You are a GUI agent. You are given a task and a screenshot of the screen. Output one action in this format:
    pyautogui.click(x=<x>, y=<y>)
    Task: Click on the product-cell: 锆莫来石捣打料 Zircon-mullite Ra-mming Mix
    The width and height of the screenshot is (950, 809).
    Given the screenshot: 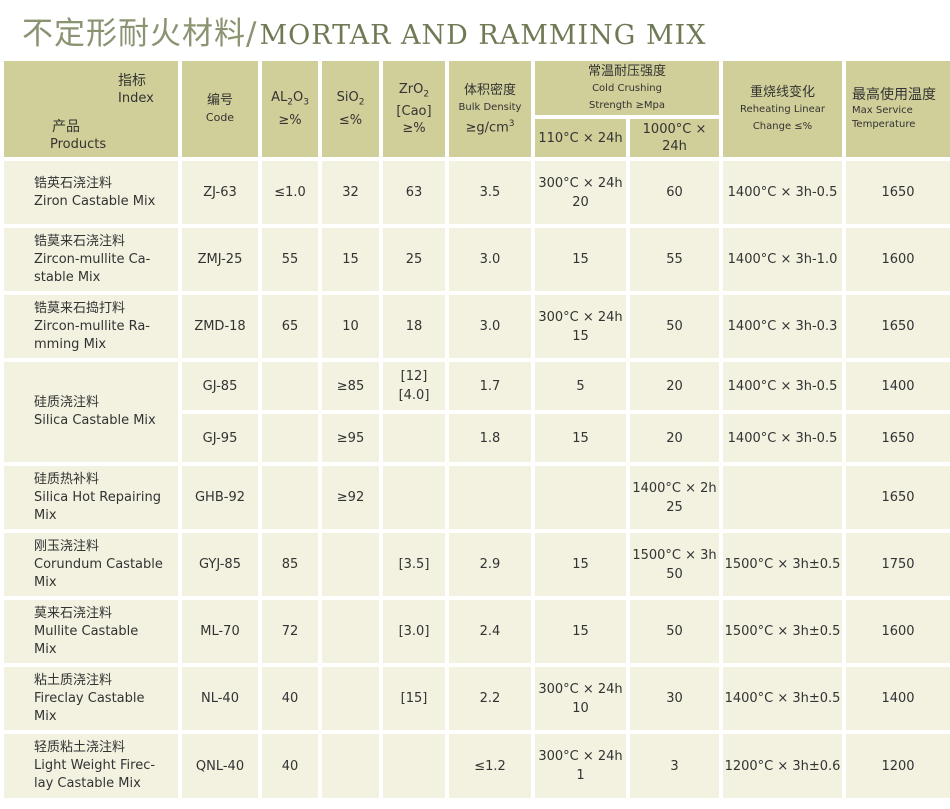 What is the action you would take?
    pyautogui.click(x=91, y=326)
    